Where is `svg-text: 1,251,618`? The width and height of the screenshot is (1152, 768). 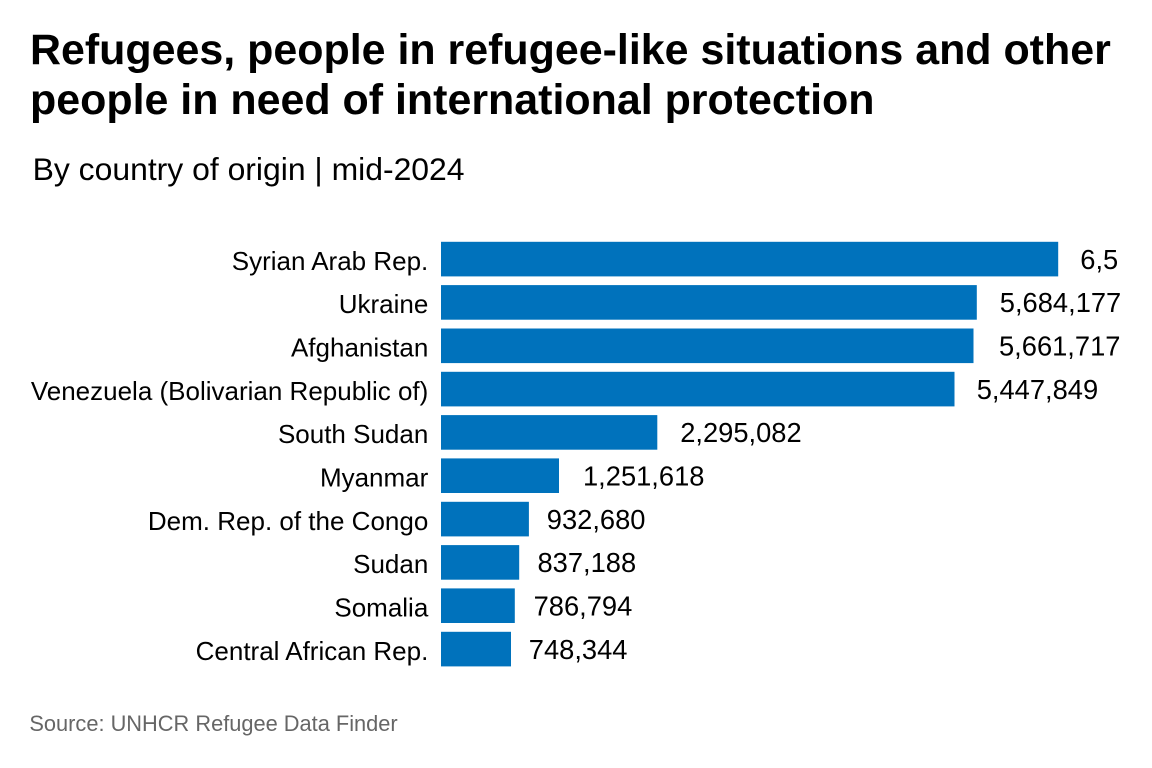 svg-text: 1,251,618 is located at coordinates (643, 475).